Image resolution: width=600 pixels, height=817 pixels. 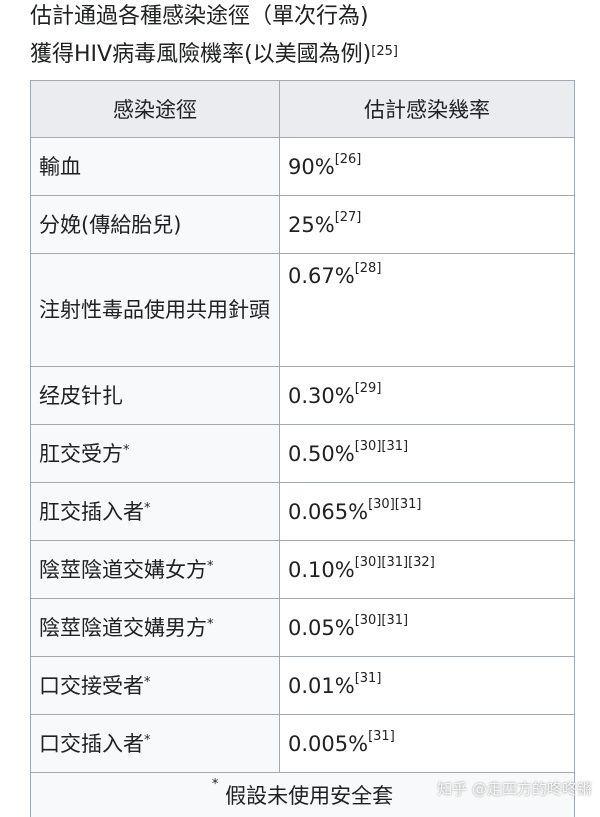 What do you see at coordinates (200, 54) in the screenshot?
I see `caption-text: 獲得HIV病毒風險機率(以美國為例)` at bounding box center [200, 54].